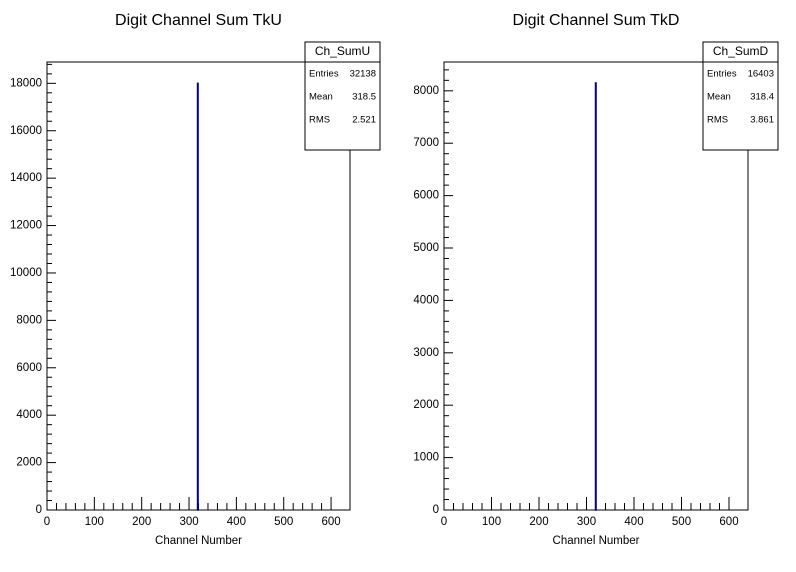  Describe the element at coordinates (26, 178) in the screenshot. I see `y-tick-label: 14000` at that location.